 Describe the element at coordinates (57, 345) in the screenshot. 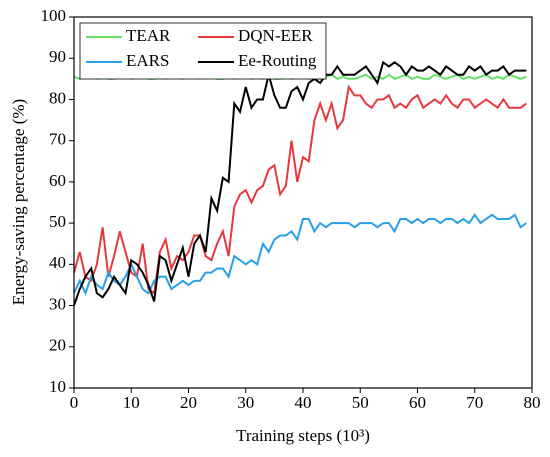

I see `y-tick-label: 20` at that location.